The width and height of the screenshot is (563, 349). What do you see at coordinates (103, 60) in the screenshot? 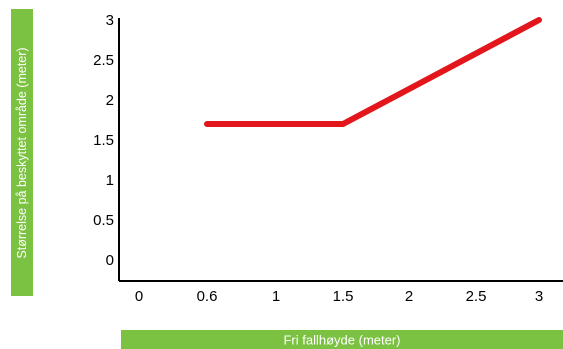
I see `y-tick-label: 2.5` at bounding box center [103, 60].